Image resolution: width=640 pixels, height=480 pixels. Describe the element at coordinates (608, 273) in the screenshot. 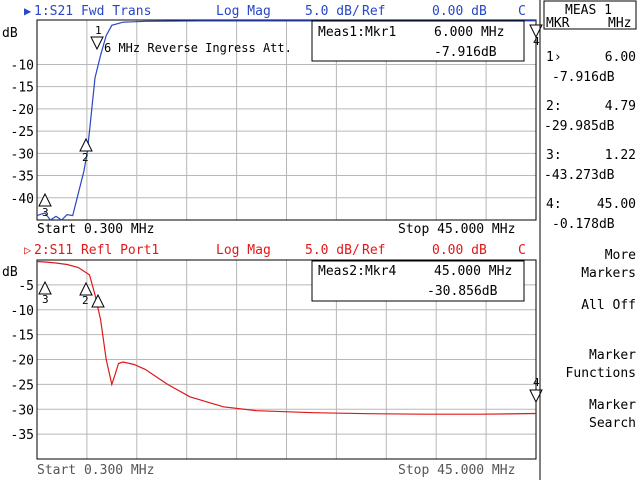

I see `more-markers-line2: Markers` at that location.